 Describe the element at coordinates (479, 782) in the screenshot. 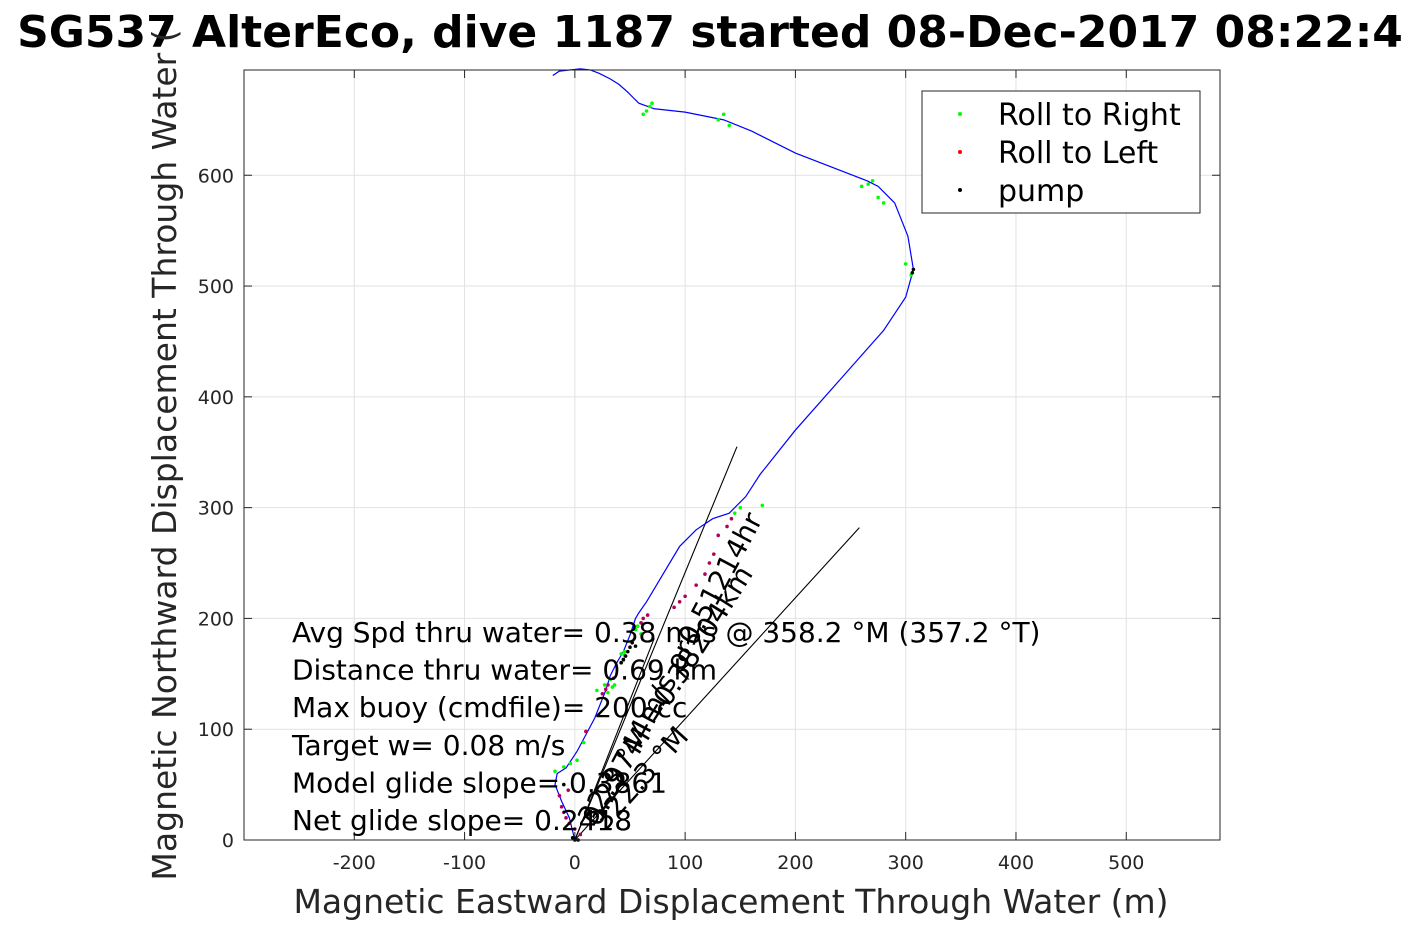

I see `annotation-line: Model glide slope= 0.3861` at that location.